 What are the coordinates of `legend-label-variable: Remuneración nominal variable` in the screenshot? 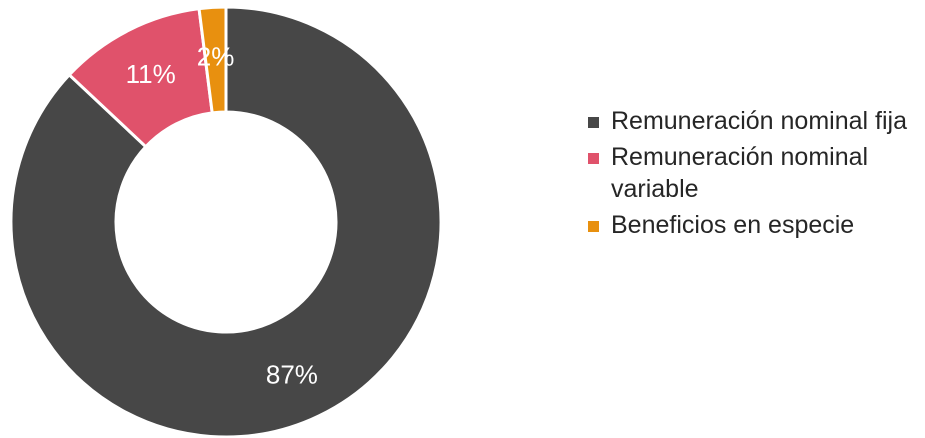 It's located at (740, 173).